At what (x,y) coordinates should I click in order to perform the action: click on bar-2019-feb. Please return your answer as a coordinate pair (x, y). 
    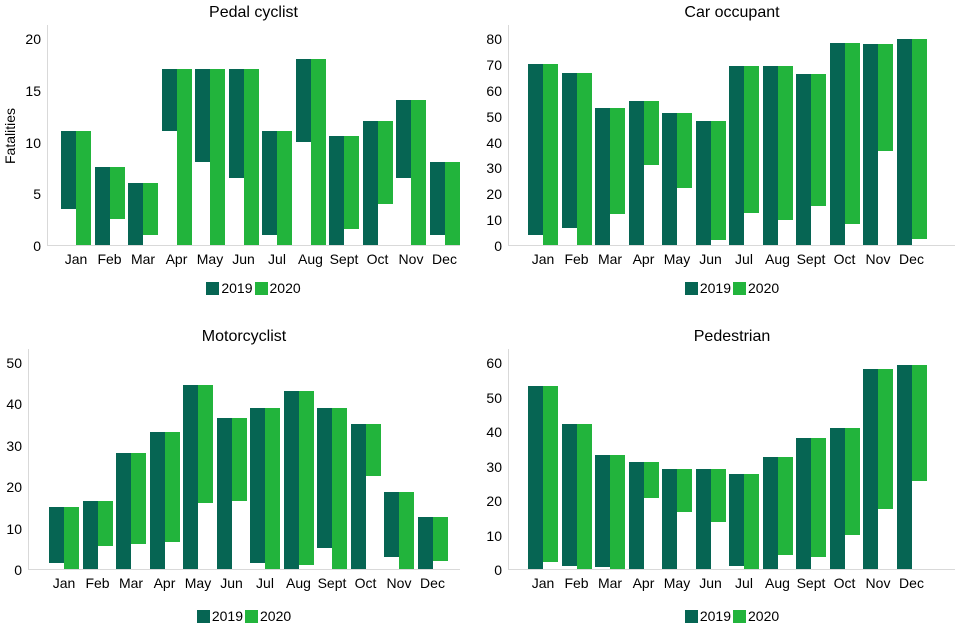
    Looking at the image, I should click on (569, 150).